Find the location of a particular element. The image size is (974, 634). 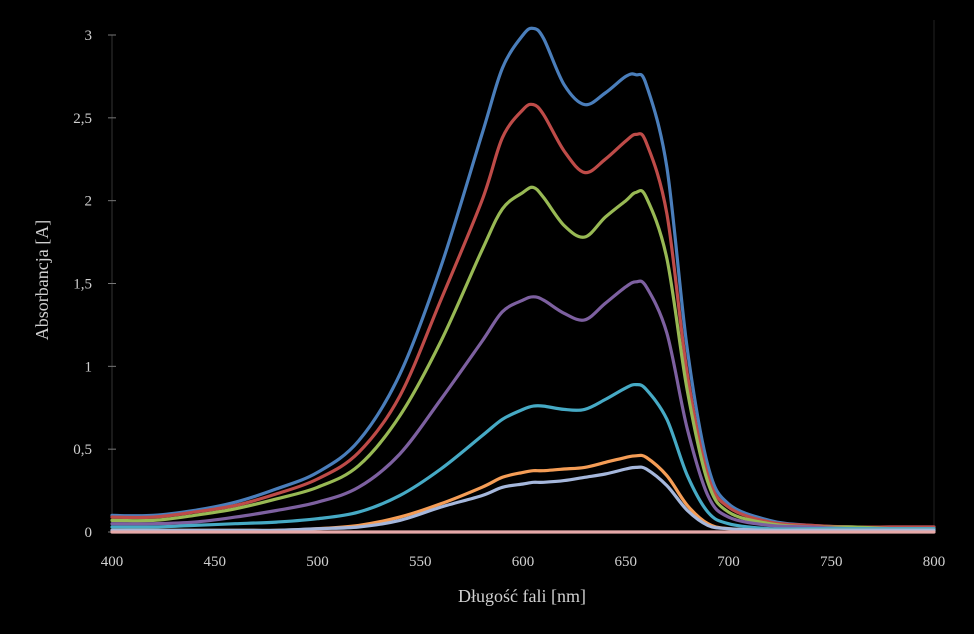

x-tick-label: 750 is located at coordinates (831, 562).